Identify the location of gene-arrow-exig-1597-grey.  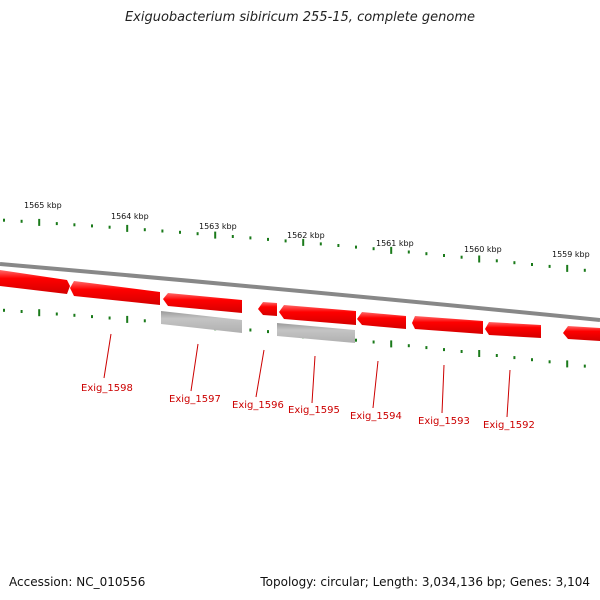
(201, 322).